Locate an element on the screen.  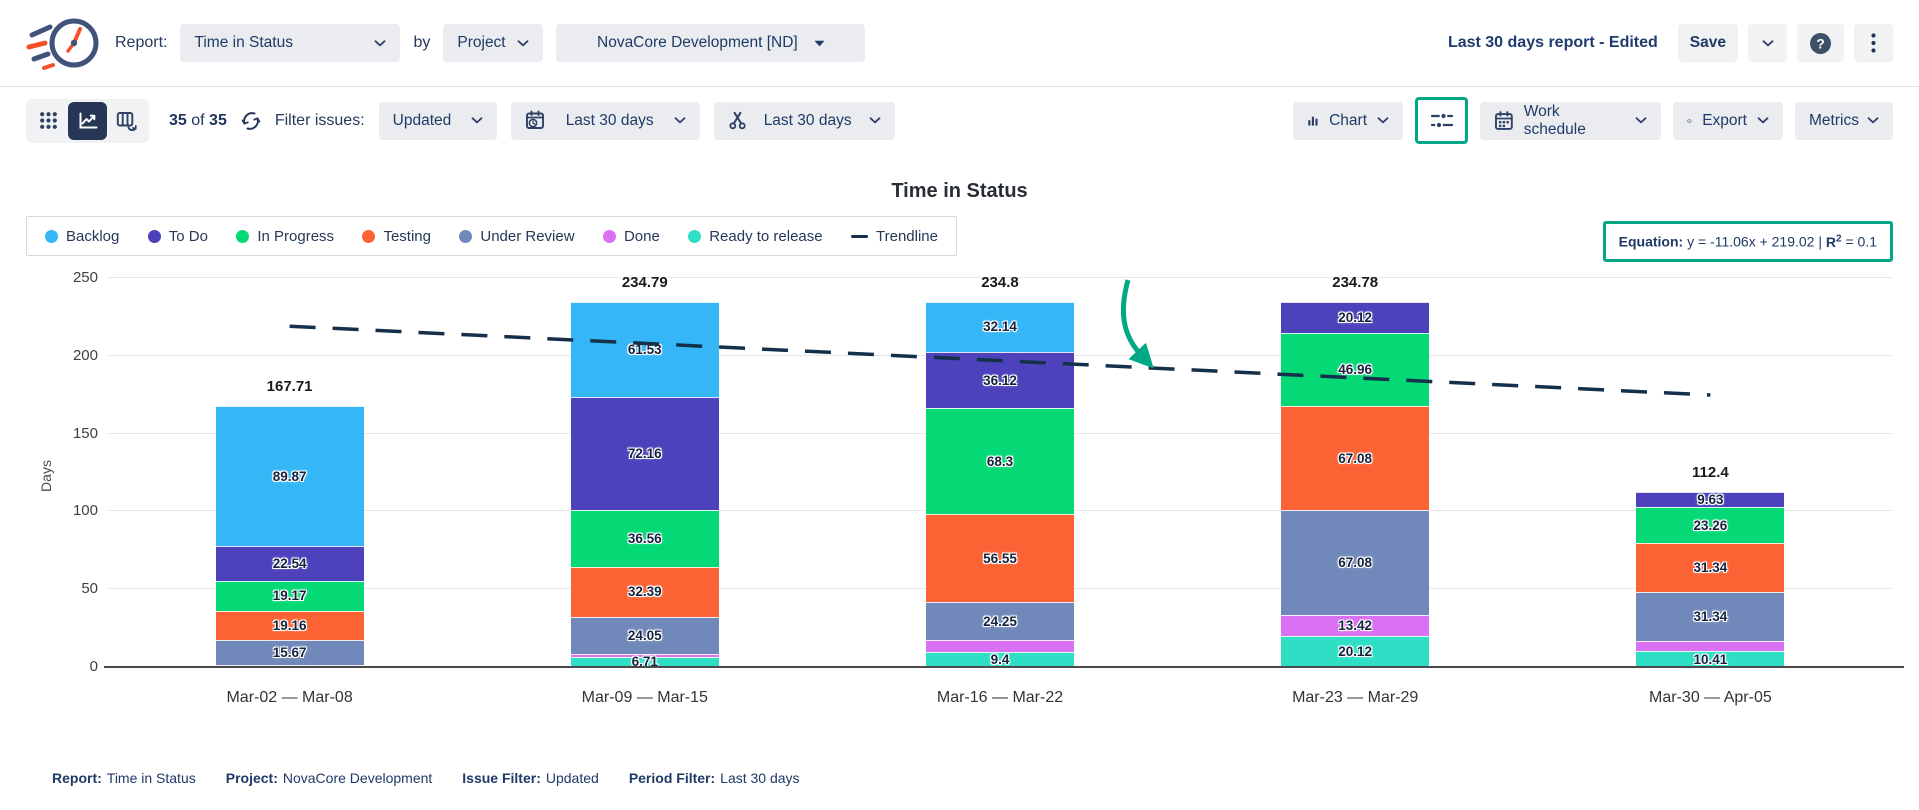
bar-segment-in-progress: 23.26 is located at coordinates (1710, 525).